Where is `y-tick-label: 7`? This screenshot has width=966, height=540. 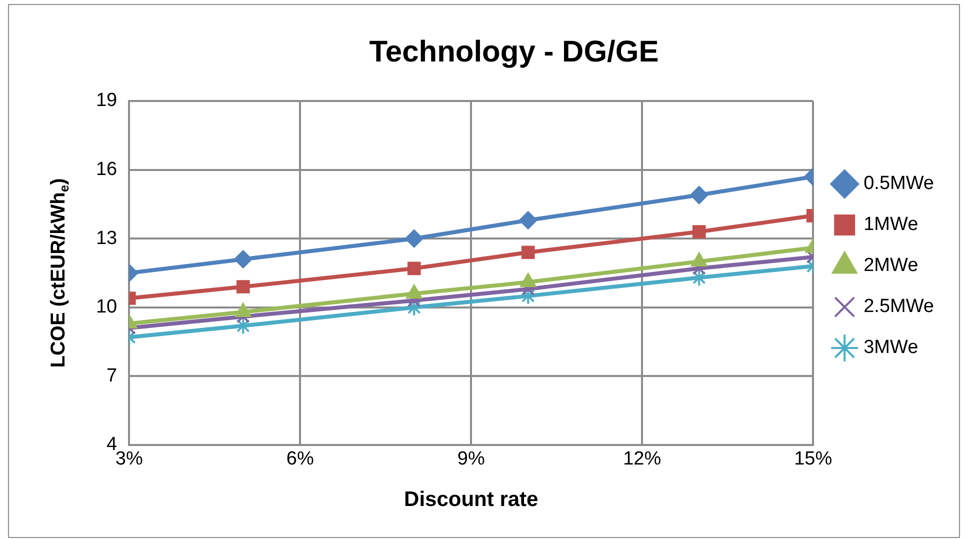 y-tick-label: 7 is located at coordinates (112, 375).